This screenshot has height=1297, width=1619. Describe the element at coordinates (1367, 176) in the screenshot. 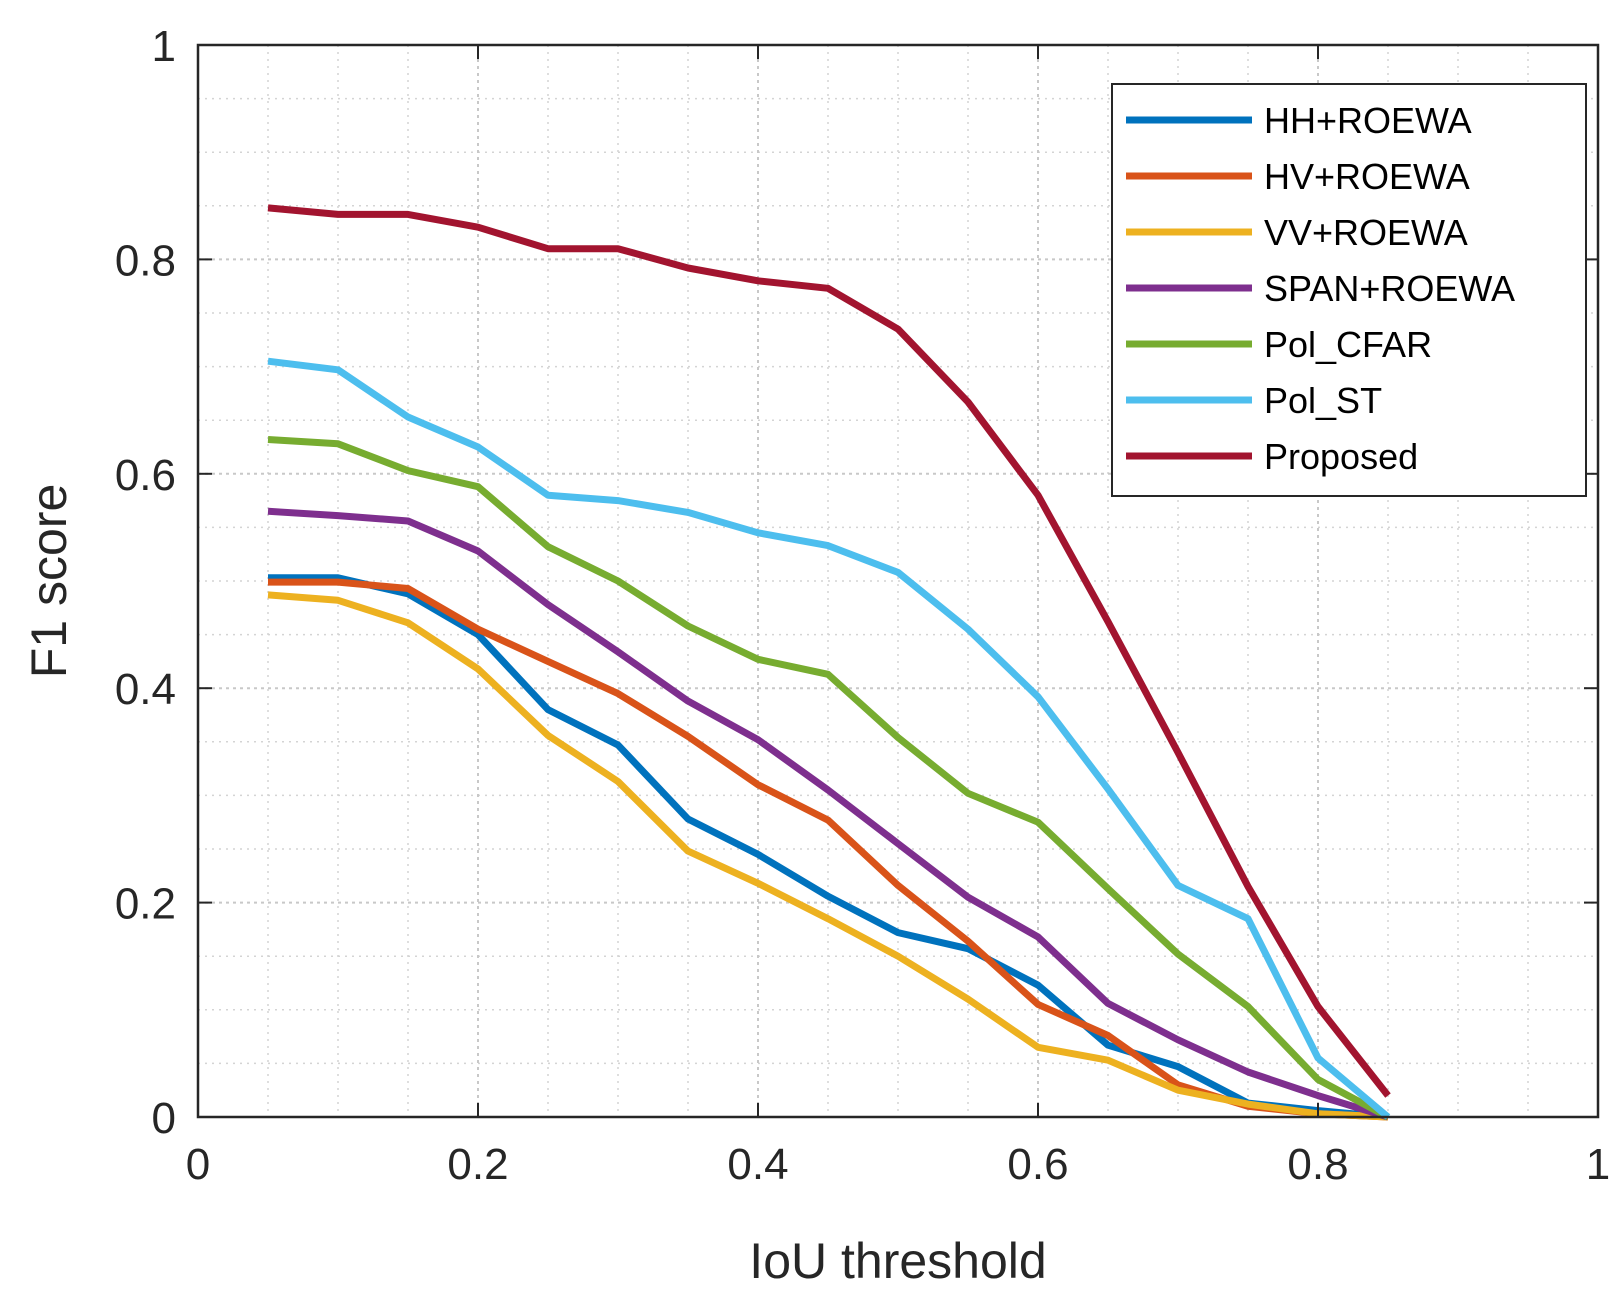

I see `legend-label: HV+ROEWA` at that location.